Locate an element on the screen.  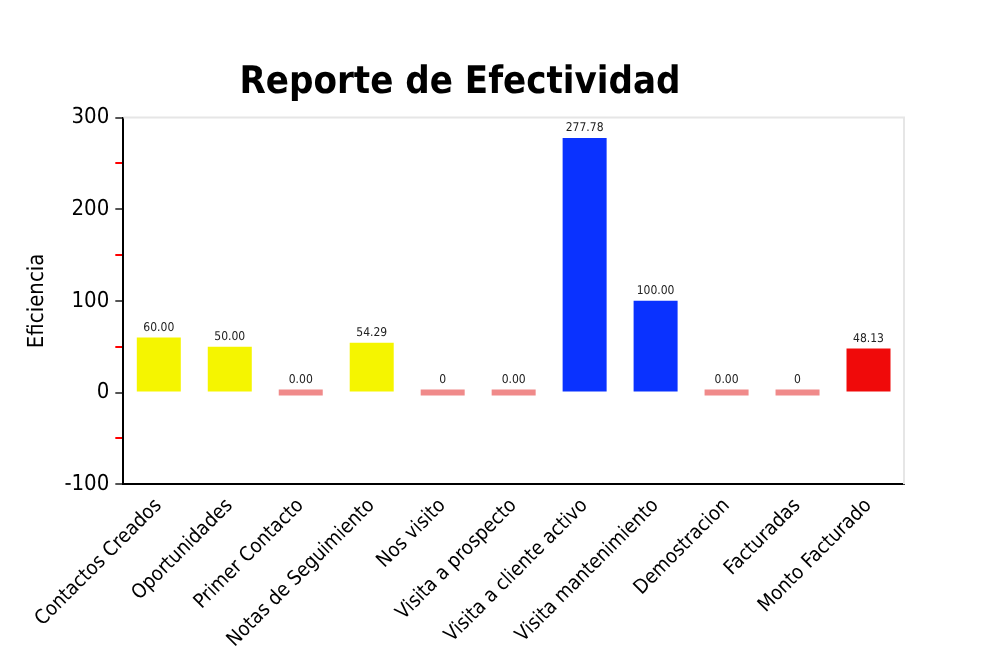
y-tick-label: 100 is located at coordinates (90, 299).